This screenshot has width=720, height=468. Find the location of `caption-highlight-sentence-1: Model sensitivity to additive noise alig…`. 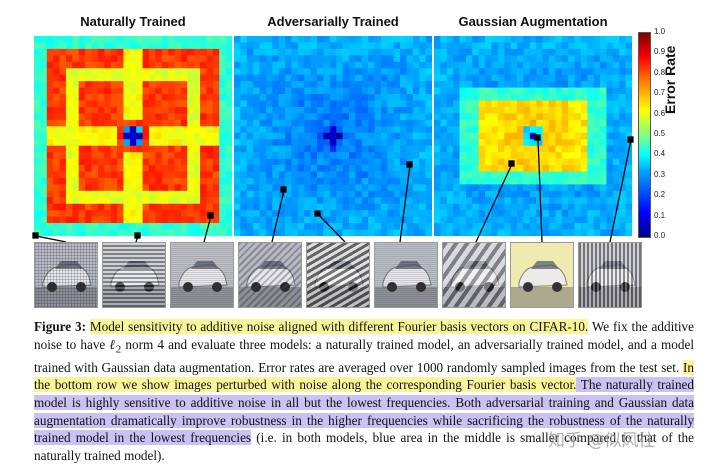

caption-highlight-sentence-1: Model sensitivity to additive noise alig… is located at coordinates (339, 326).